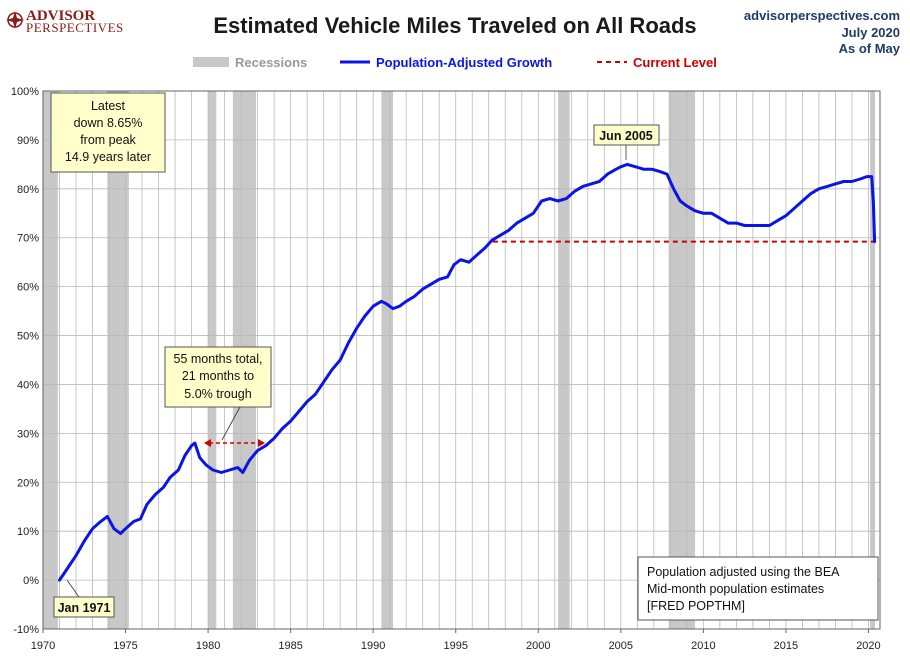 This screenshot has height=661, width=910. What do you see at coordinates (234, 443) in the screenshot?
I see `trough-span-arrow` at bounding box center [234, 443].